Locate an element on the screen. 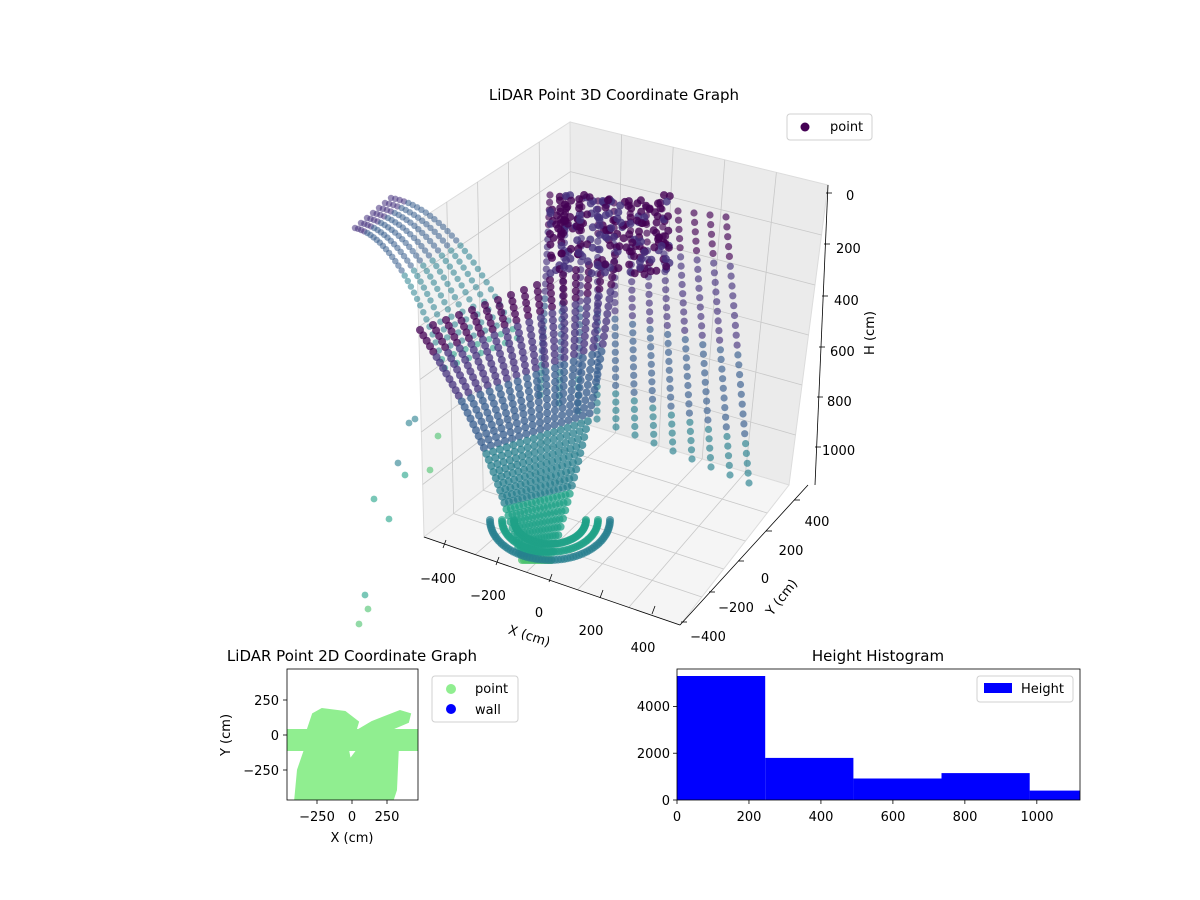 This screenshot has height=900, width=1200. arm-shape is located at coordinates (377, 728).